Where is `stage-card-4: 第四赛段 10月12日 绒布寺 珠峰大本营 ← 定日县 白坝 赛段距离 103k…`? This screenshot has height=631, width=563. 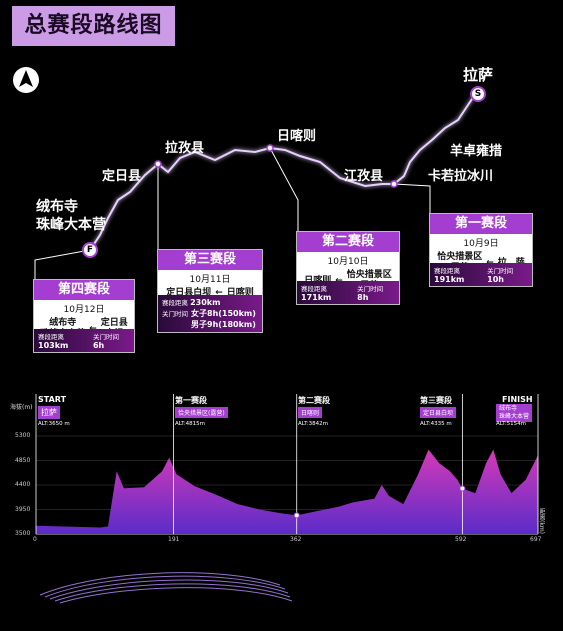
stage-card-4: 第四赛段 10月12日 绒布寺 珠峰大本营 ← 定日县 白坝 赛段距离 103k… is located at coordinates (84, 316).